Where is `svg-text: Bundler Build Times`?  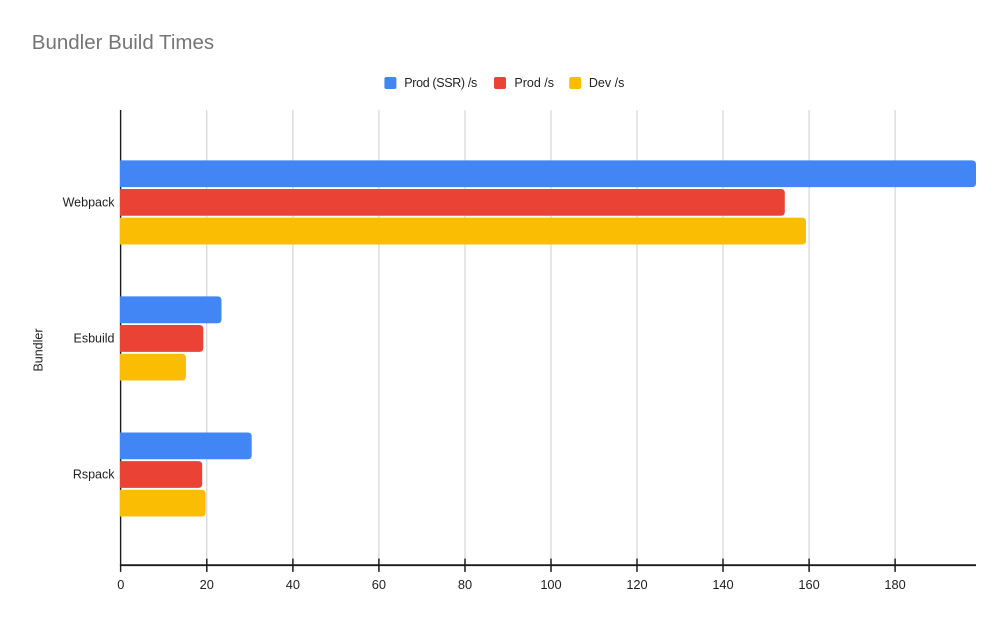
svg-text: Bundler Build Times is located at coordinates (123, 42).